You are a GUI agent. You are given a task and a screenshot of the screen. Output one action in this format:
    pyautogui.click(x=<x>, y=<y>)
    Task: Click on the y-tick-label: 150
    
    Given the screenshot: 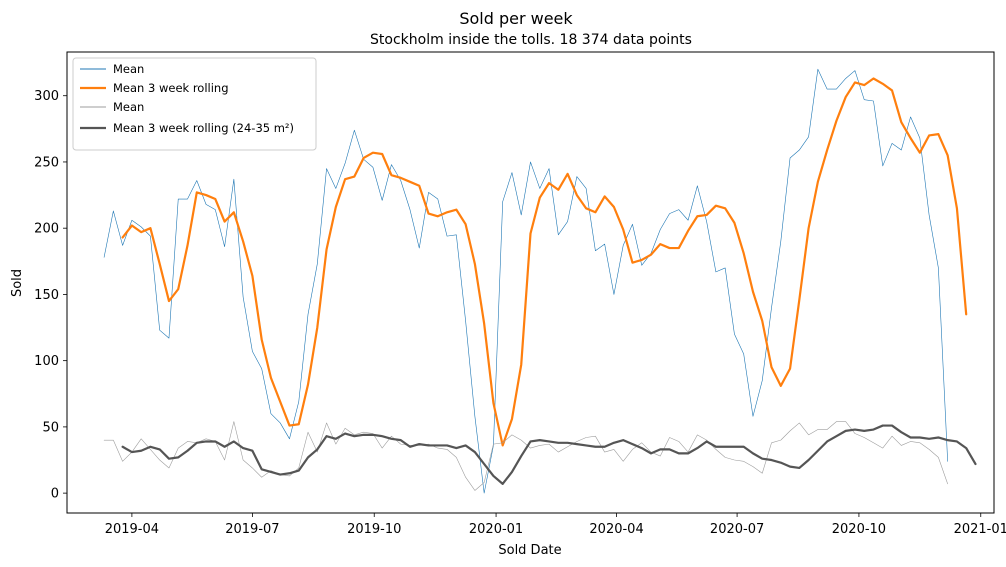 What is the action you would take?
    pyautogui.click(x=46, y=295)
    